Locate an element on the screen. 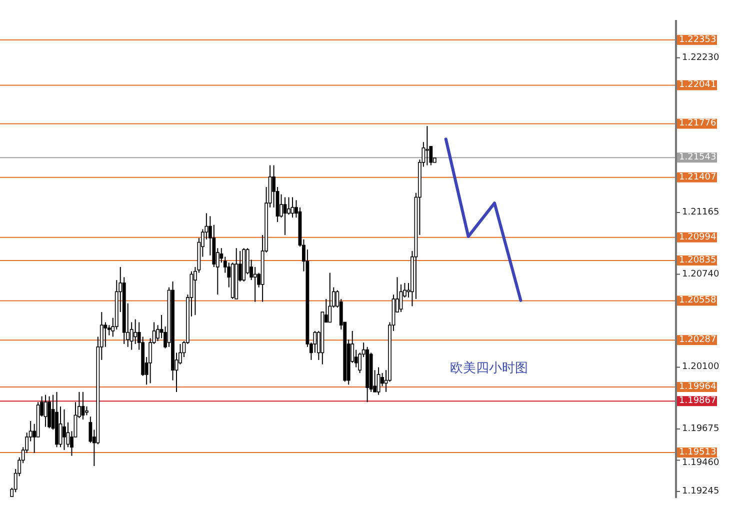 The image size is (735, 521). ref-line-label: 1.20287 is located at coordinates (697, 340).